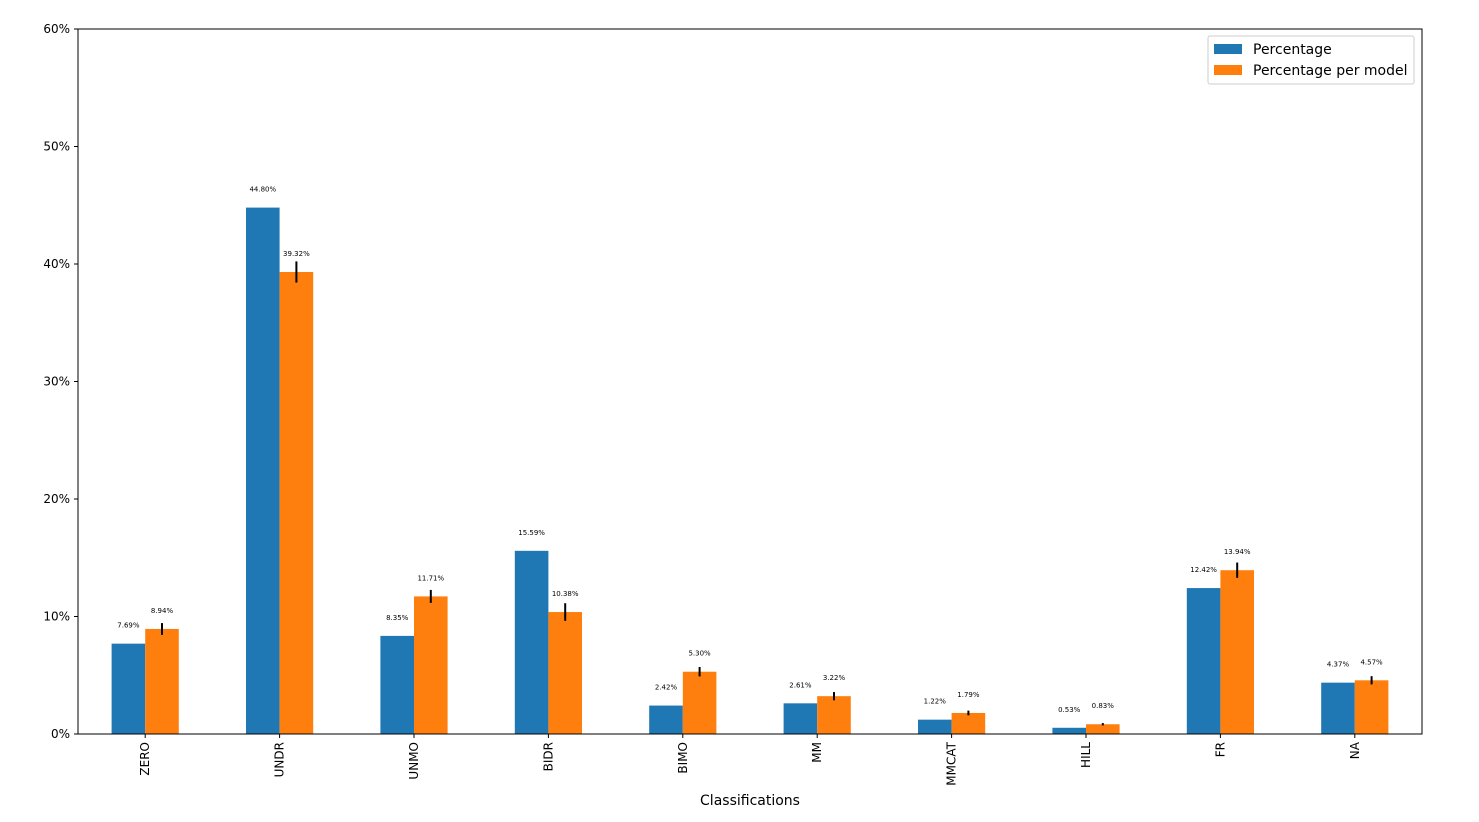 The width and height of the screenshot is (1479, 822). What do you see at coordinates (1069, 710) in the screenshot?
I see `data-label-hill-series-0: 0.53%` at bounding box center [1069, 710].